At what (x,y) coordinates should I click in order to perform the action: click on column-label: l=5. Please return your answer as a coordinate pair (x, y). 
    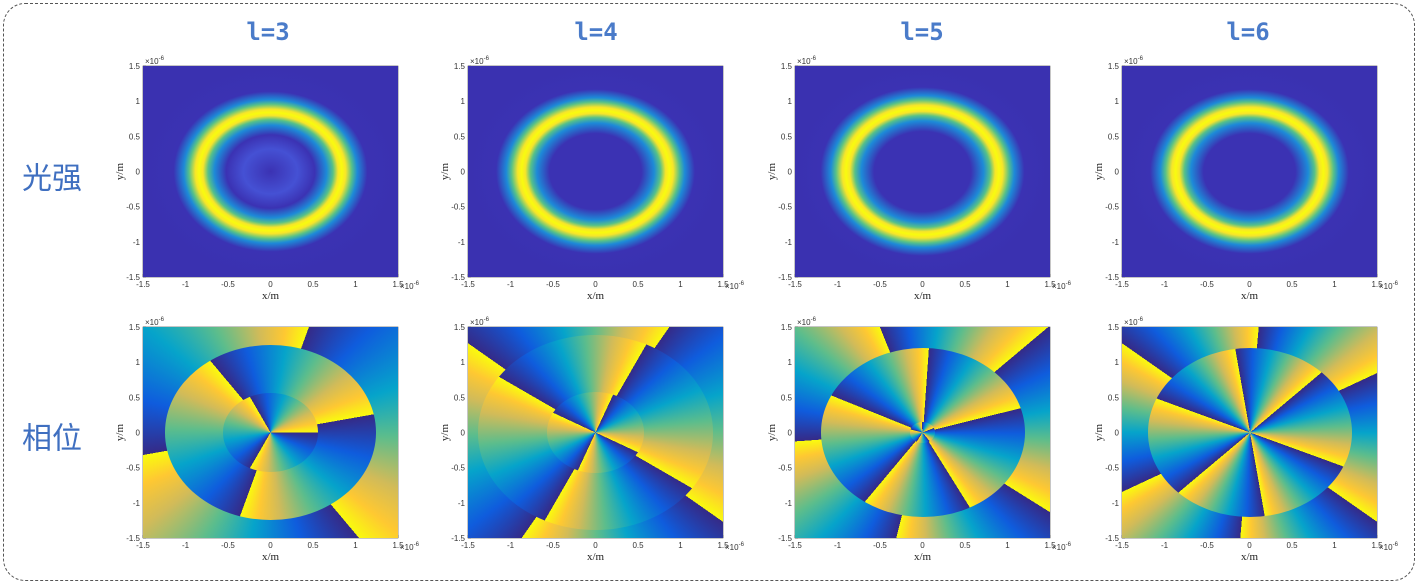
    Looking at the image, I should click on (921, 32).